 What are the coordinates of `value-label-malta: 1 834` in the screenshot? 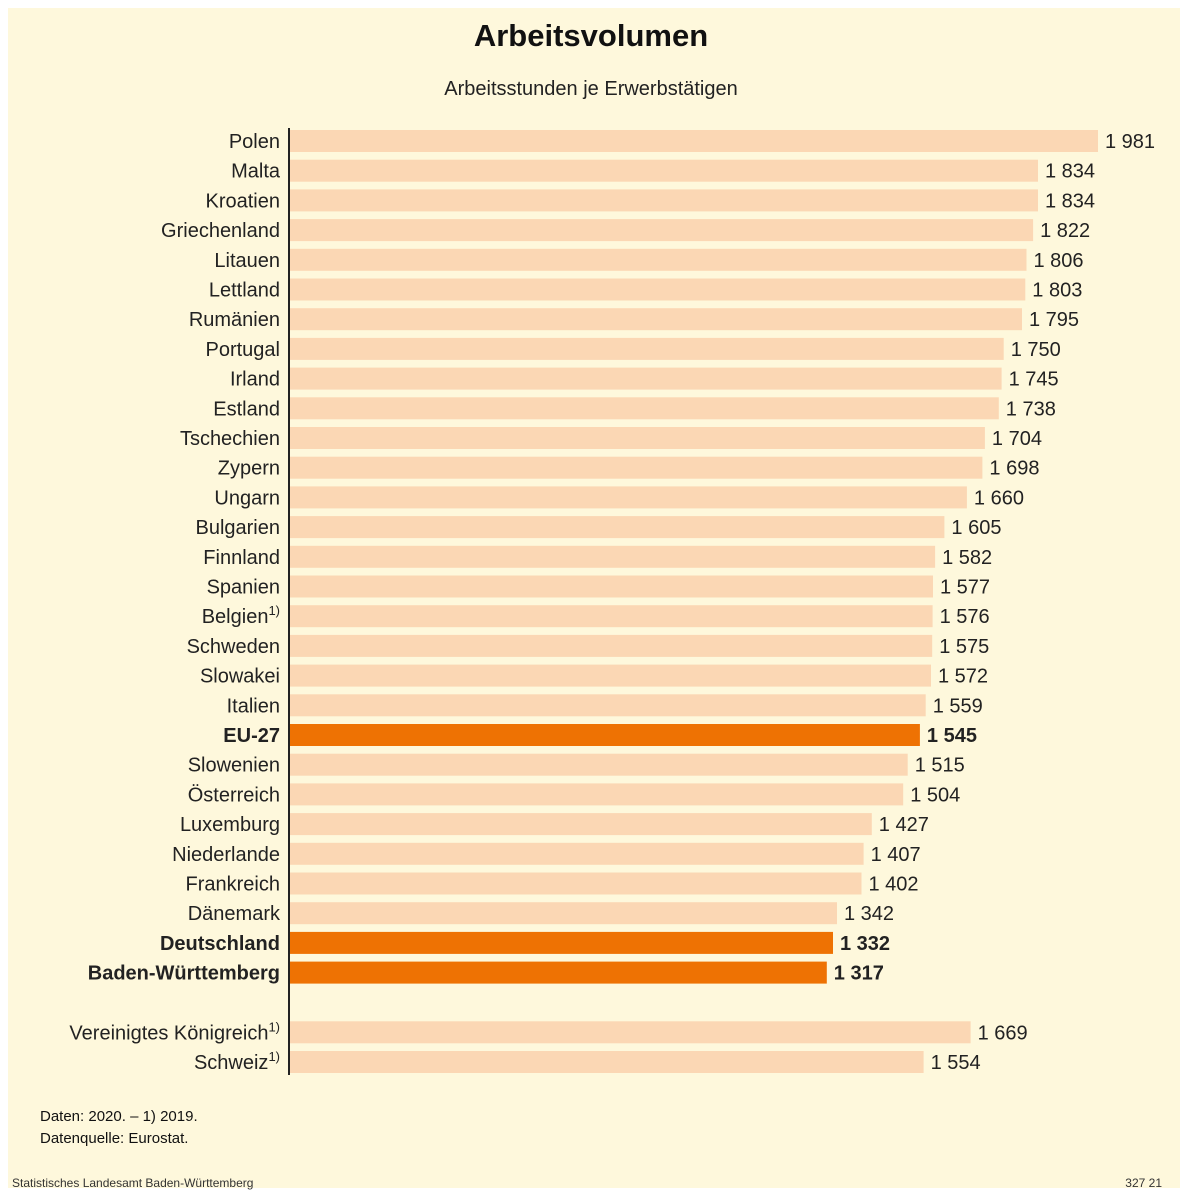 It's located at (1070, 172).